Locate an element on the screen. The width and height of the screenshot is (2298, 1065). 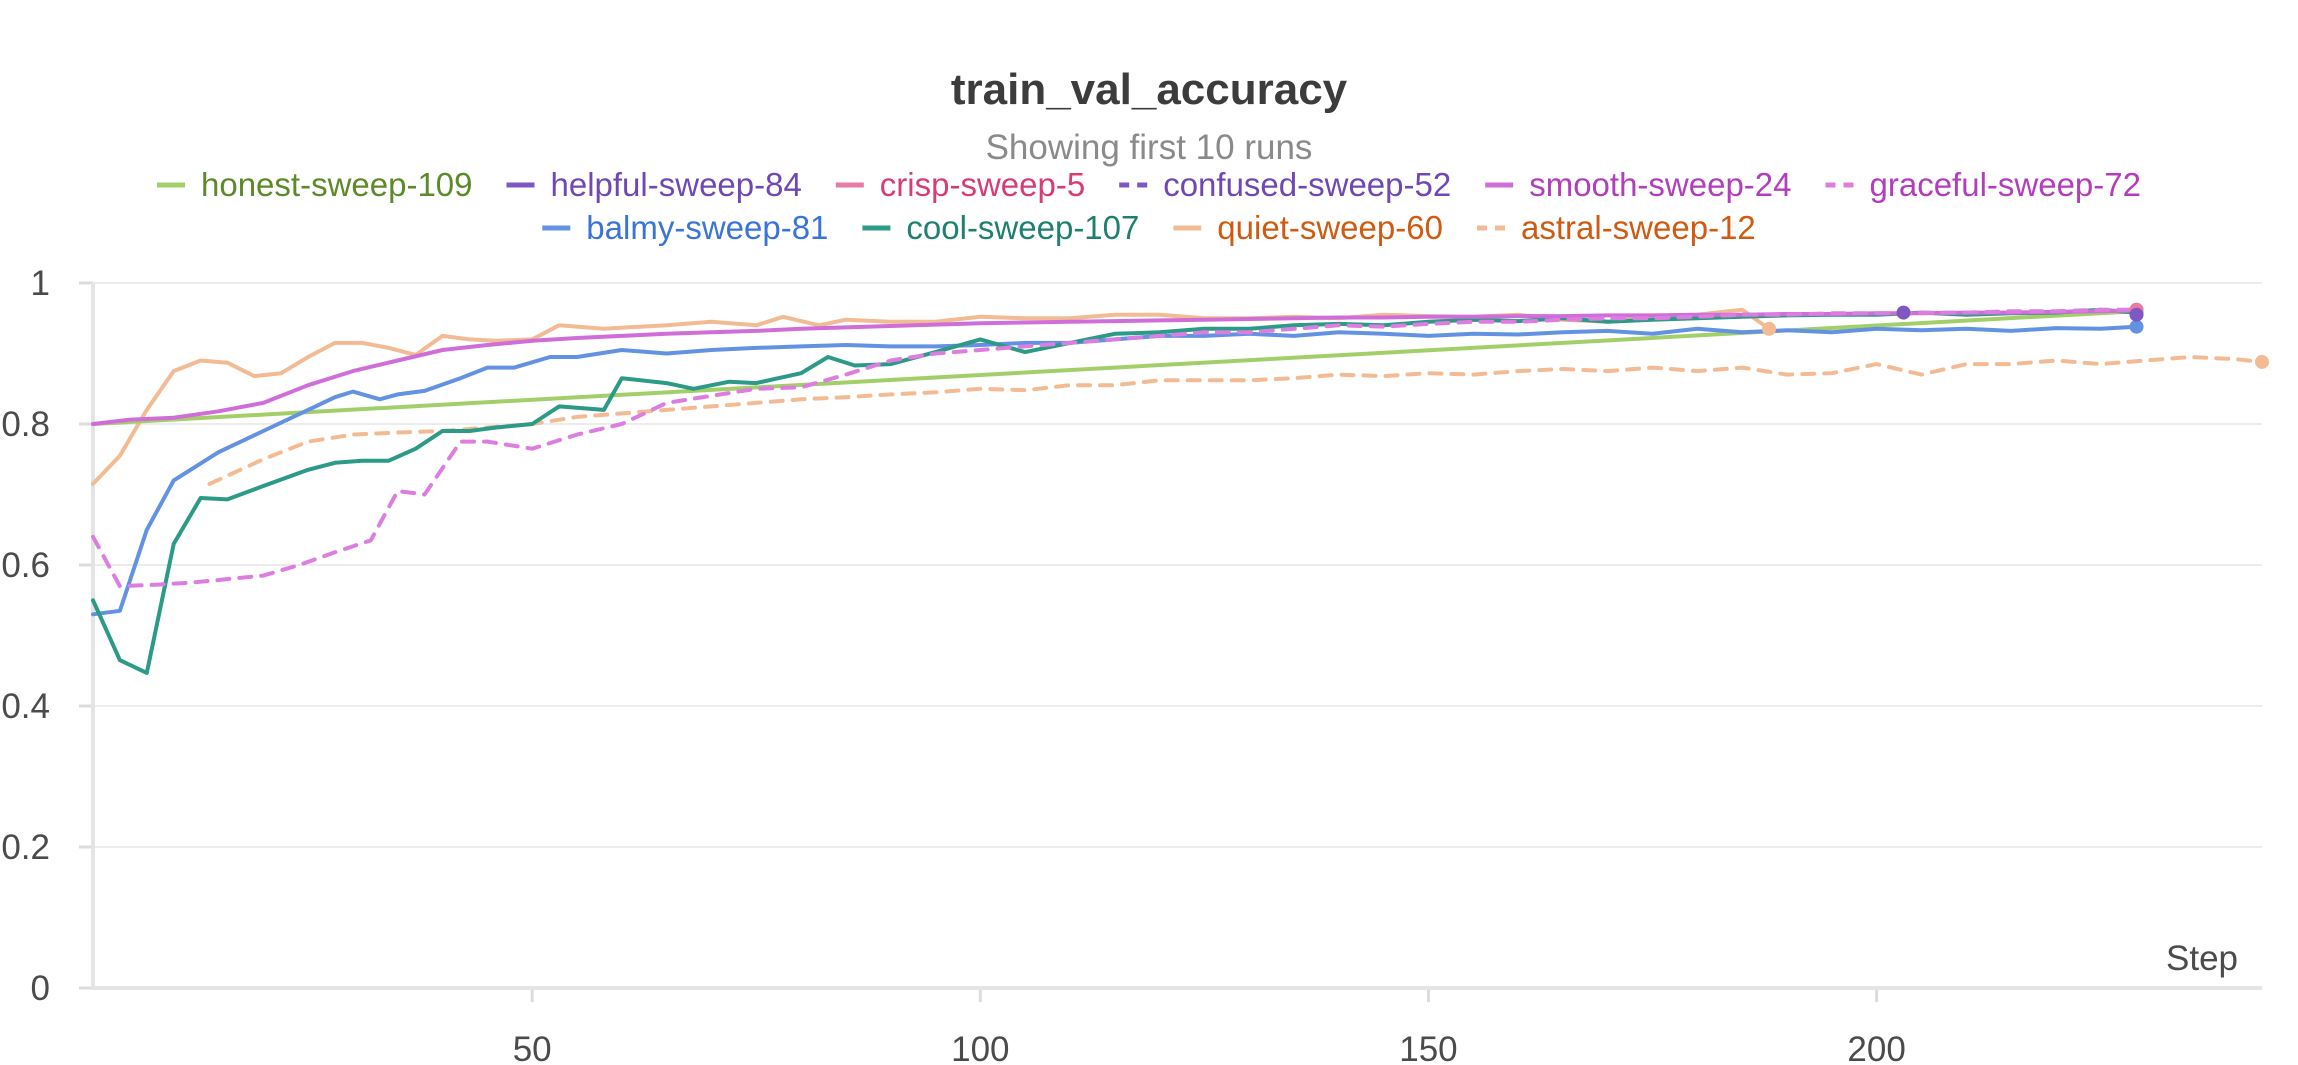
legend-item: astral-sweep-12 is located at coordinates (1616, 227).